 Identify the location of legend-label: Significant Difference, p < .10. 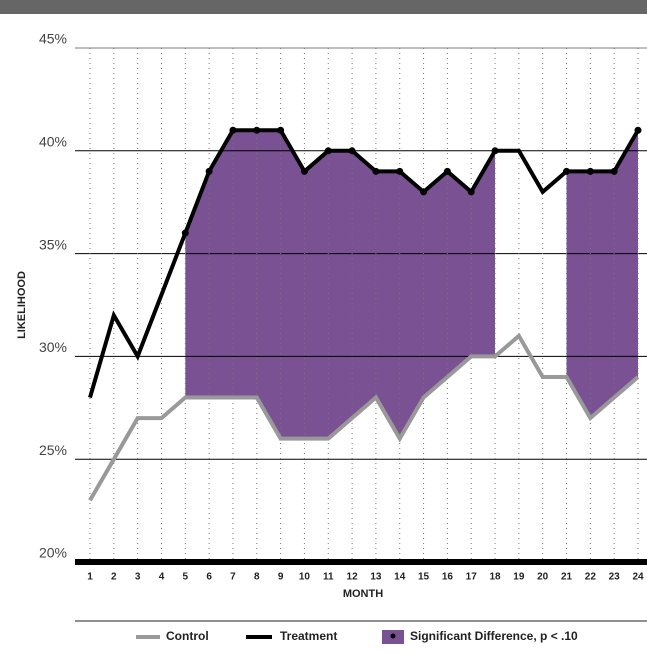
(494, 636).